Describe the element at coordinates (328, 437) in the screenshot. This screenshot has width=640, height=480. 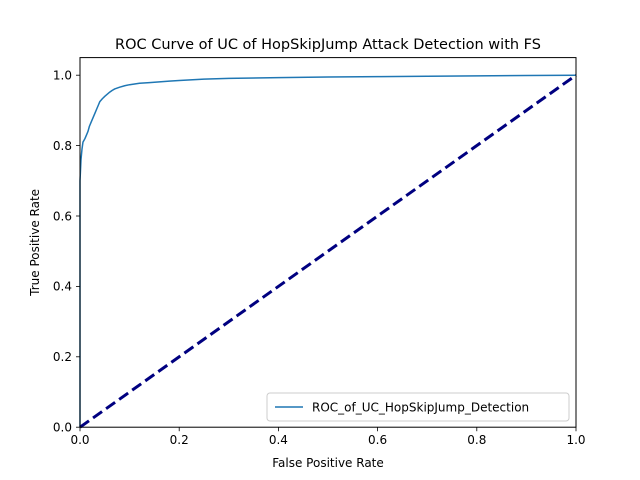
I see `x-axis-ticks: 0.0 0.2 0.4 0.6 0.8 1.0` at that location.